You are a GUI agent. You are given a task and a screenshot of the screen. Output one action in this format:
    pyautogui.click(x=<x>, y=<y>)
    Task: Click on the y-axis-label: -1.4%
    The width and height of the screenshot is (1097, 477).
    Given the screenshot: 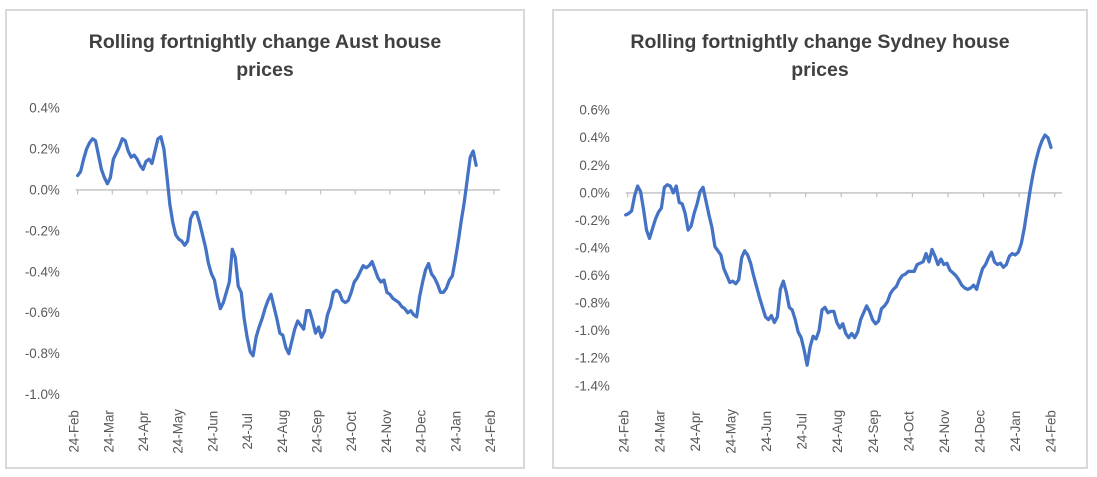 What is the action you would take?
    pyautogui.click(x=592, y=385)
    